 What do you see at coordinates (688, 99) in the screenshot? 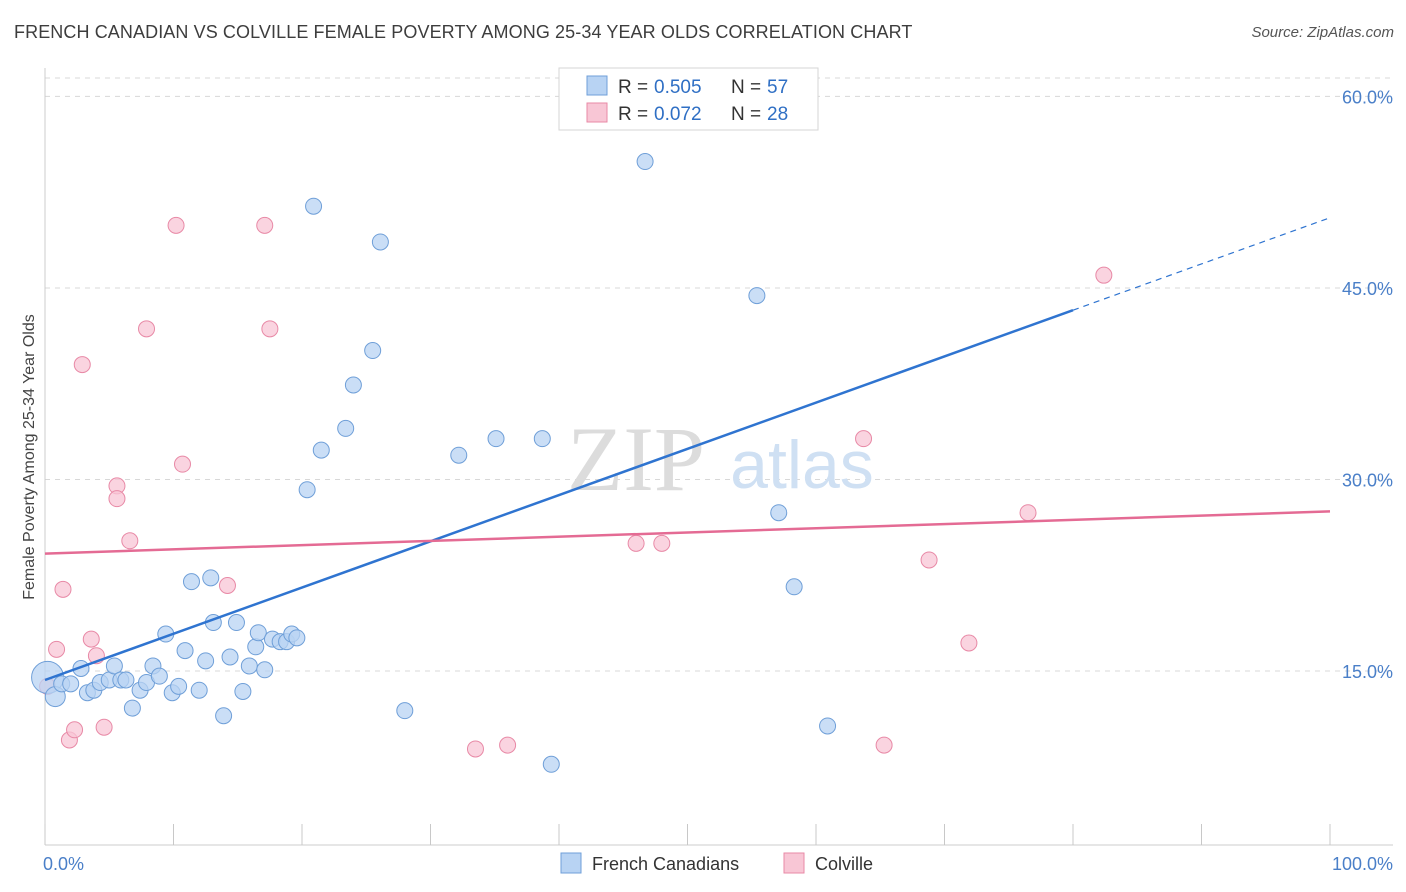
I see `legend: R = 0.505 N = 57 R = 0.072 N = 28` at bounding box center [688, 99].